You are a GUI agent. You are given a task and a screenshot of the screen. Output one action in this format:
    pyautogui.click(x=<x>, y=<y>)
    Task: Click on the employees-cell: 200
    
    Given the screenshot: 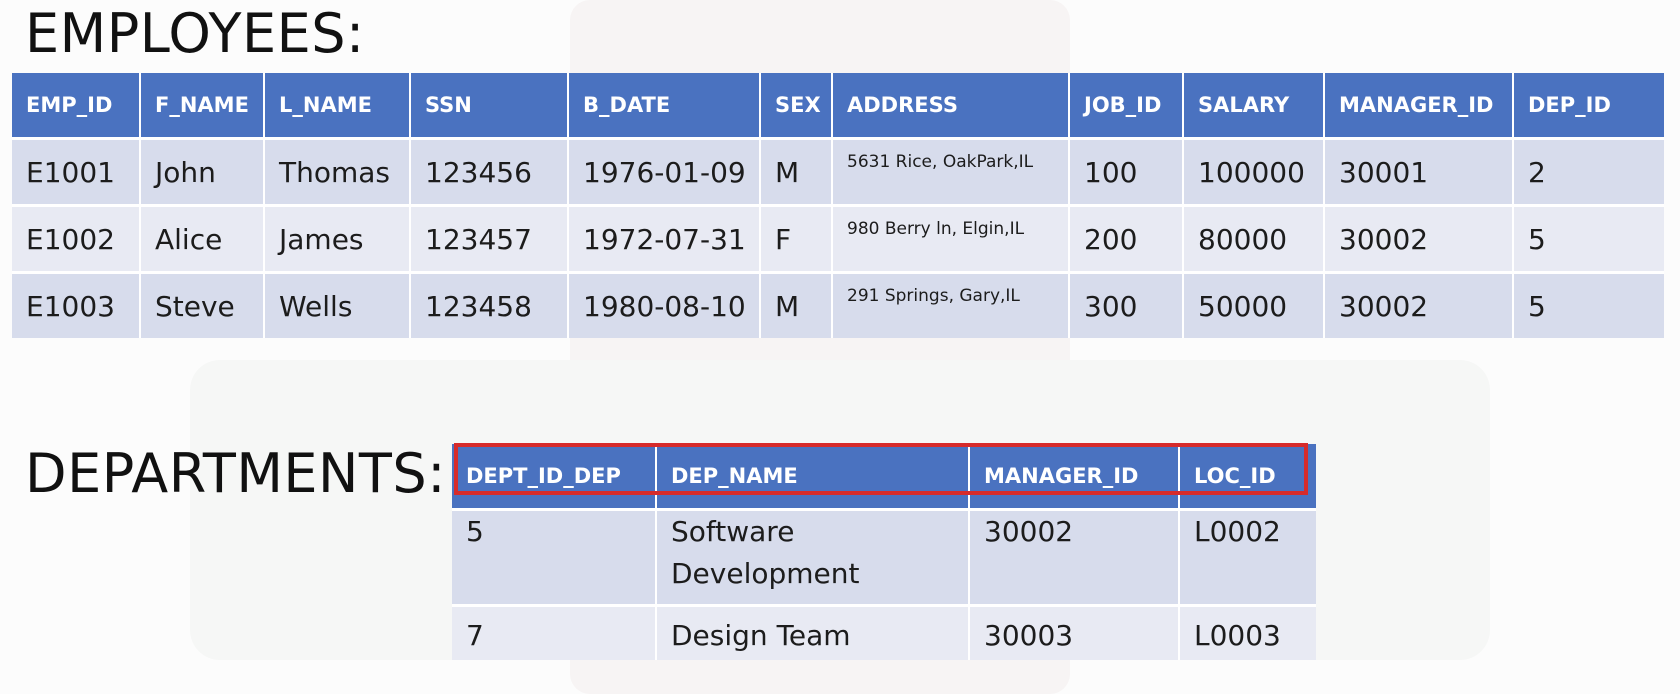 What is the action you would take?
    pyautogui.click(x=1127, y=237)
    